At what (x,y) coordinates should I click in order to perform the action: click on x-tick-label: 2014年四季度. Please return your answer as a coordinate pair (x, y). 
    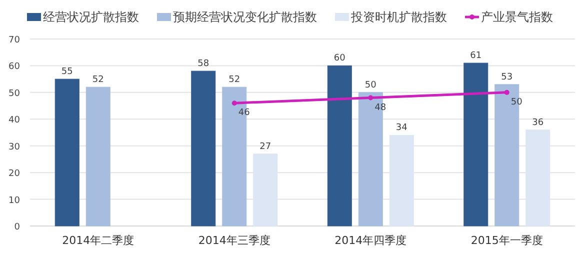
    Looking at the image, I should click on (370, 240).